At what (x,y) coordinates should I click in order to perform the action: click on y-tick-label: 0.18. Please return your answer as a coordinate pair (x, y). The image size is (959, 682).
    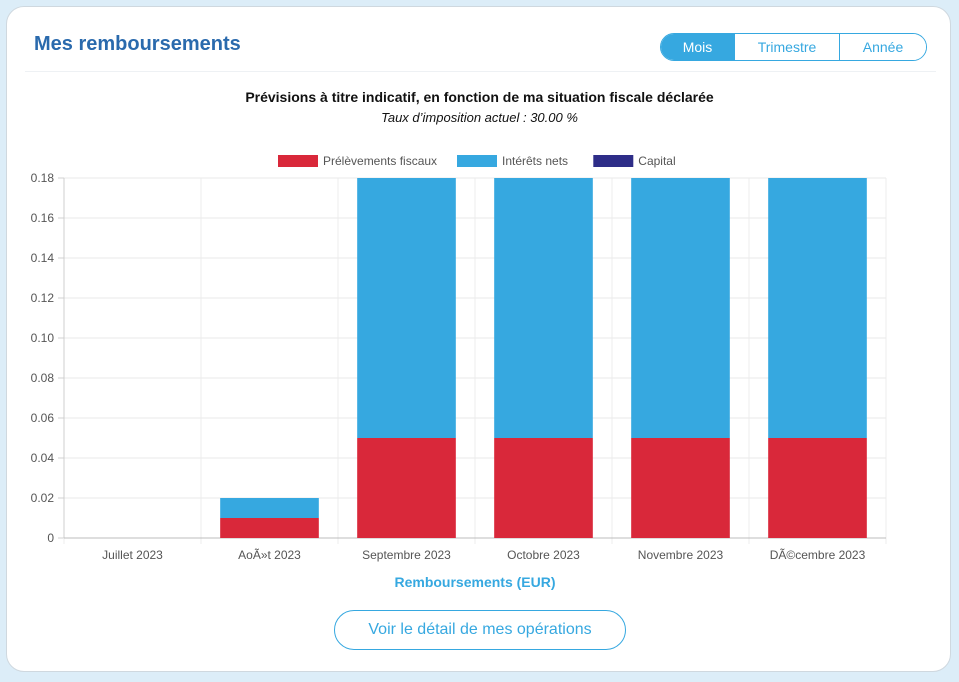
    Looking at the image, I should click on (43, 178).